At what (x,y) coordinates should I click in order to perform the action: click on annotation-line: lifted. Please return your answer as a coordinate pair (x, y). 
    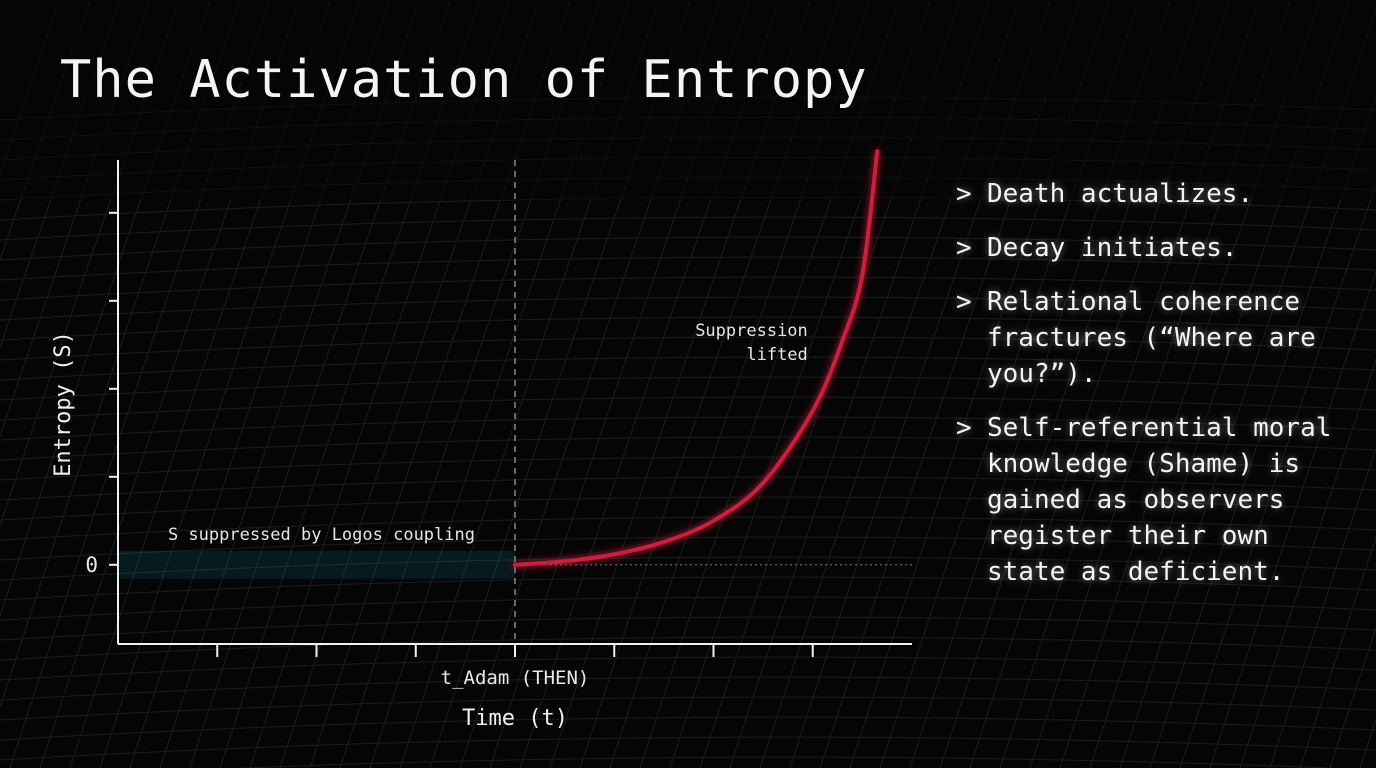
    Looking at the image, I should click on (776, 355).